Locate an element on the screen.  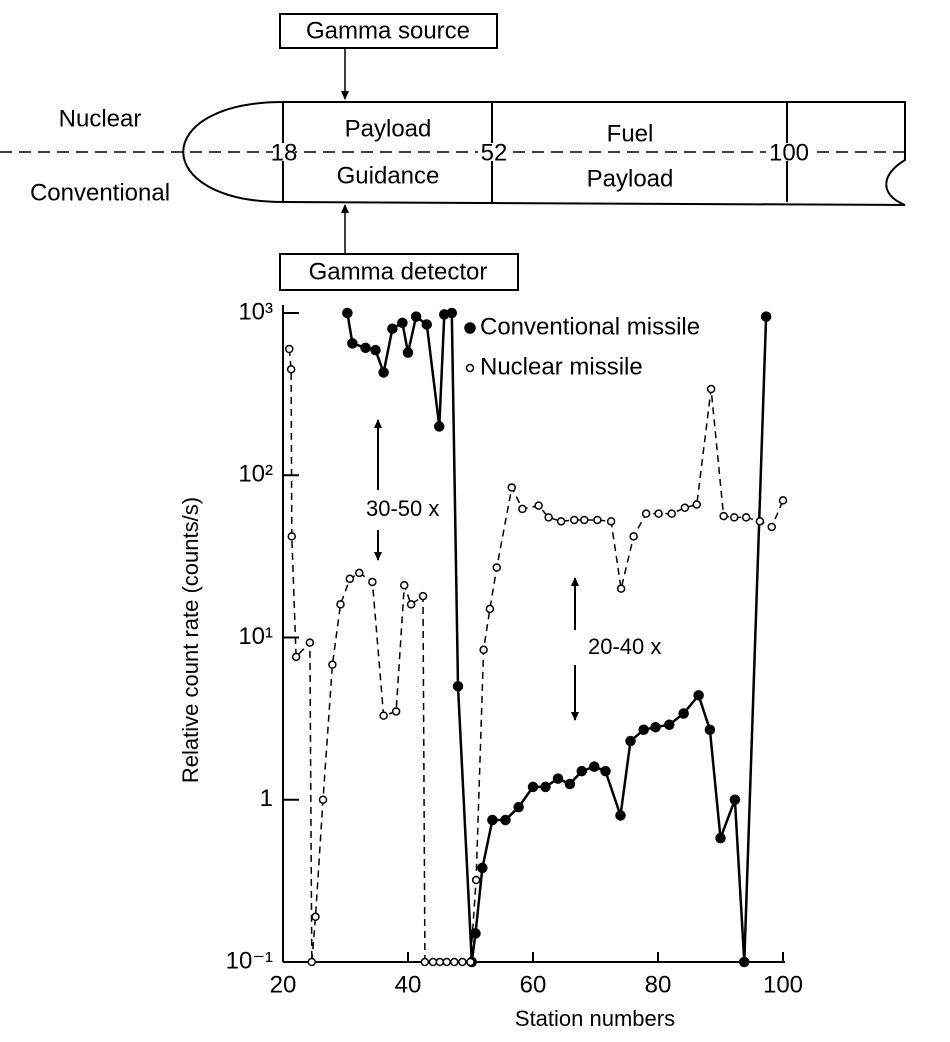
legend-label: Nuclear missile is located at coordinates (561, 366).